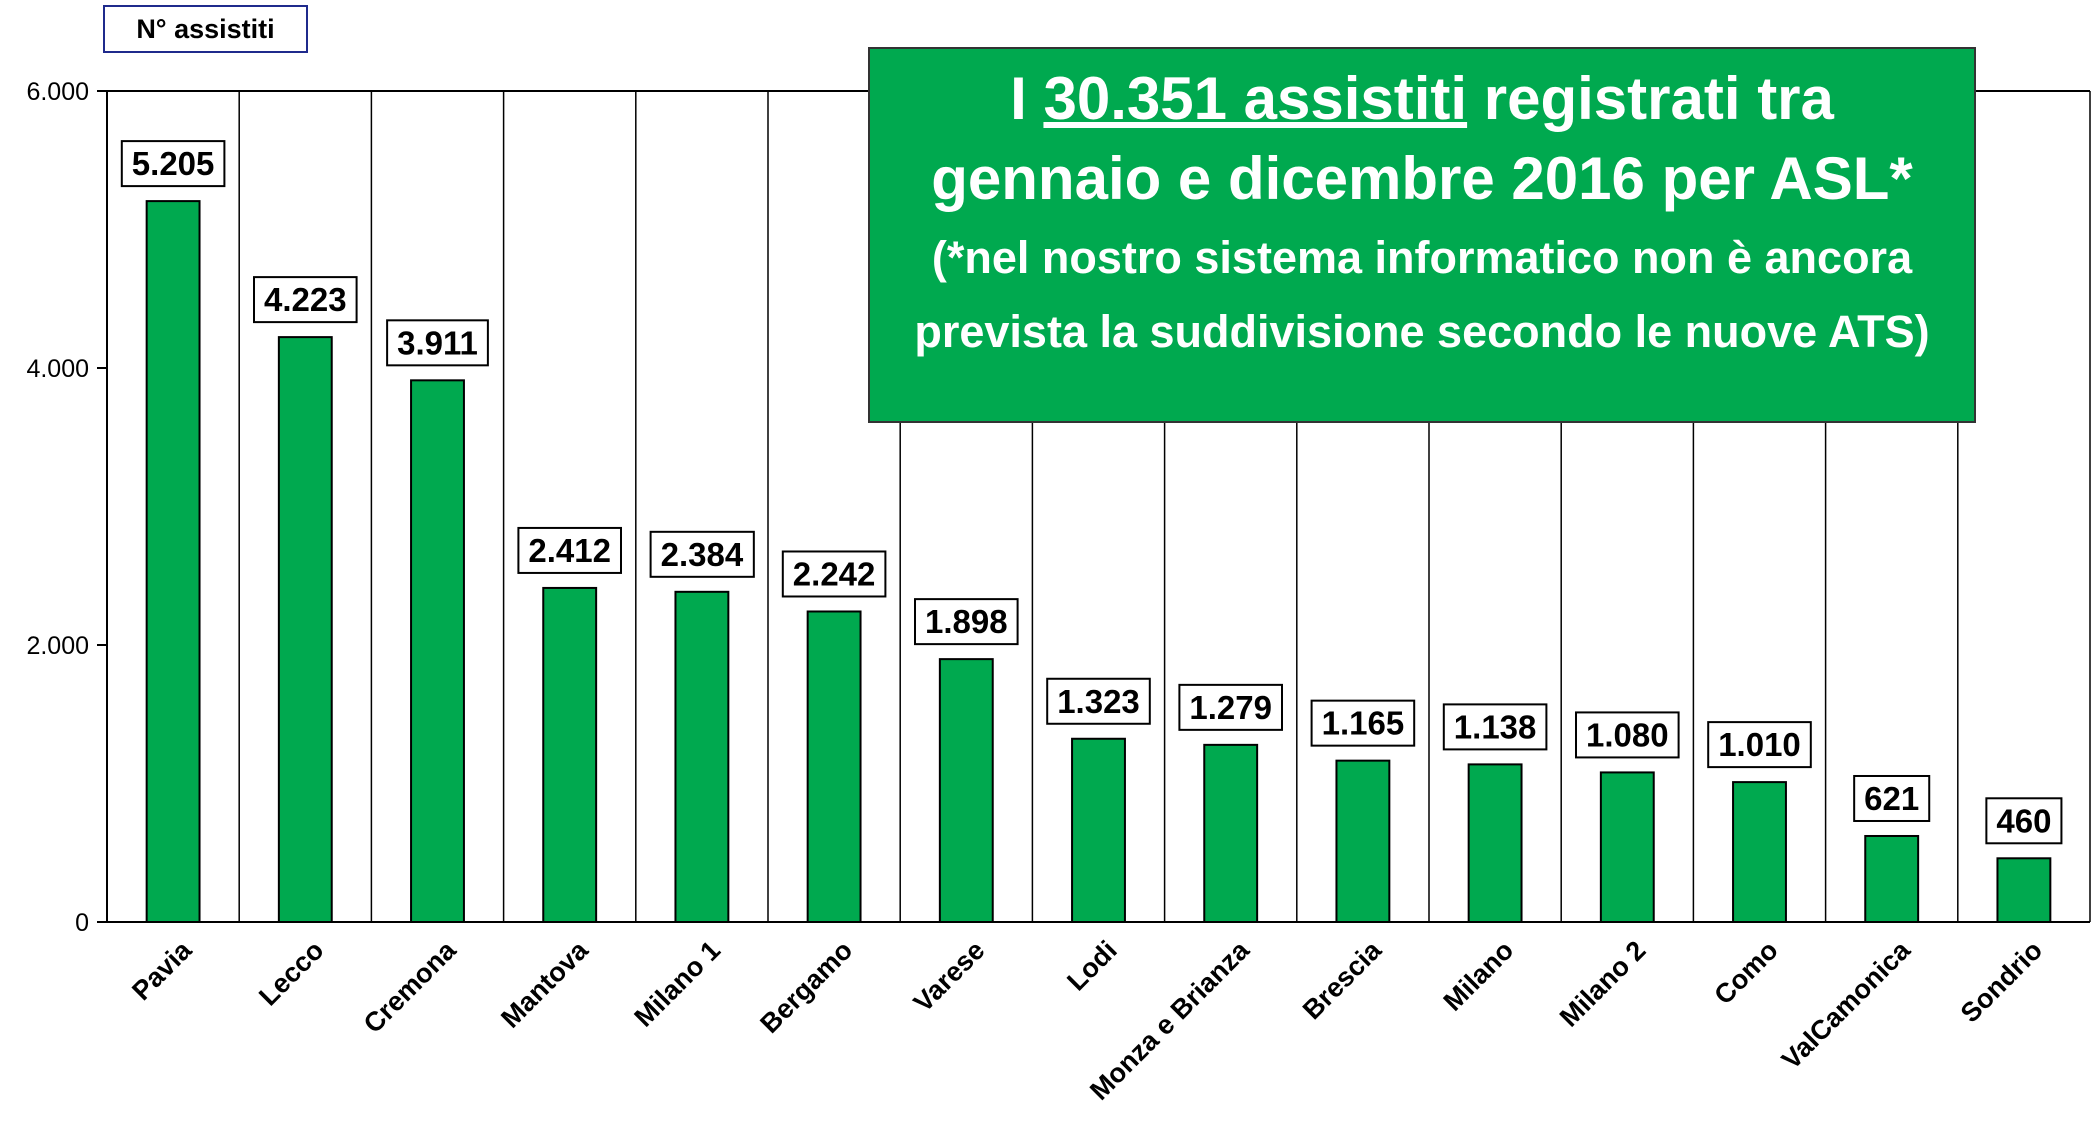 The width and height of the screenshot is (2098, 1148). I want to click on value-label: 1.279, so click(1230, 707).